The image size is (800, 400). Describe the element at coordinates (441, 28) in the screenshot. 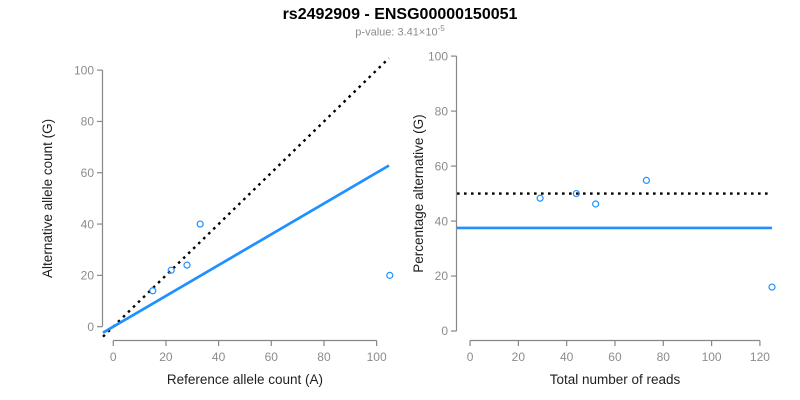

I see `p-value-exponent: -5` at that location.